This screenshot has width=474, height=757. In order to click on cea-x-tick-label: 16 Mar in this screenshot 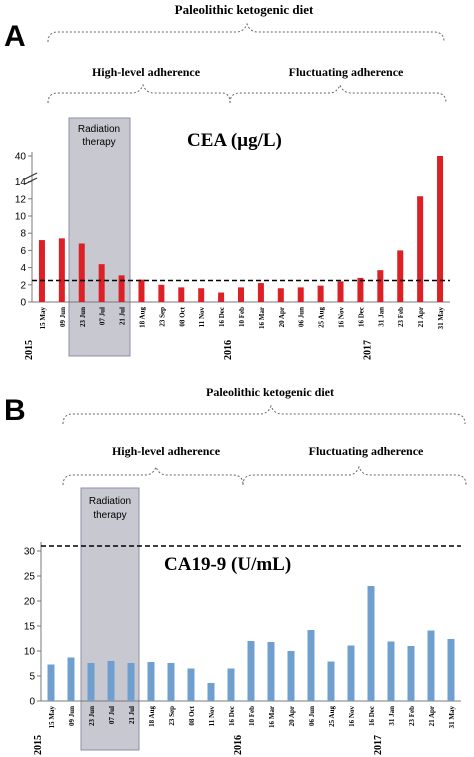, I will do `click(262, 318)`.